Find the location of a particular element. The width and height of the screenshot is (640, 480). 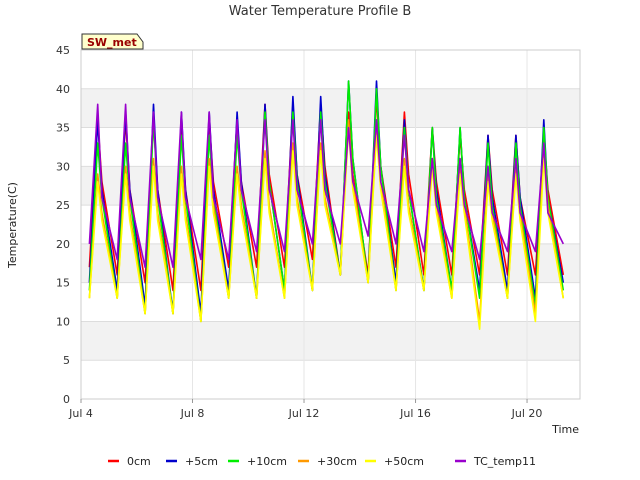

legend-label: TC_temp11 is located at coordinates (504, 461).